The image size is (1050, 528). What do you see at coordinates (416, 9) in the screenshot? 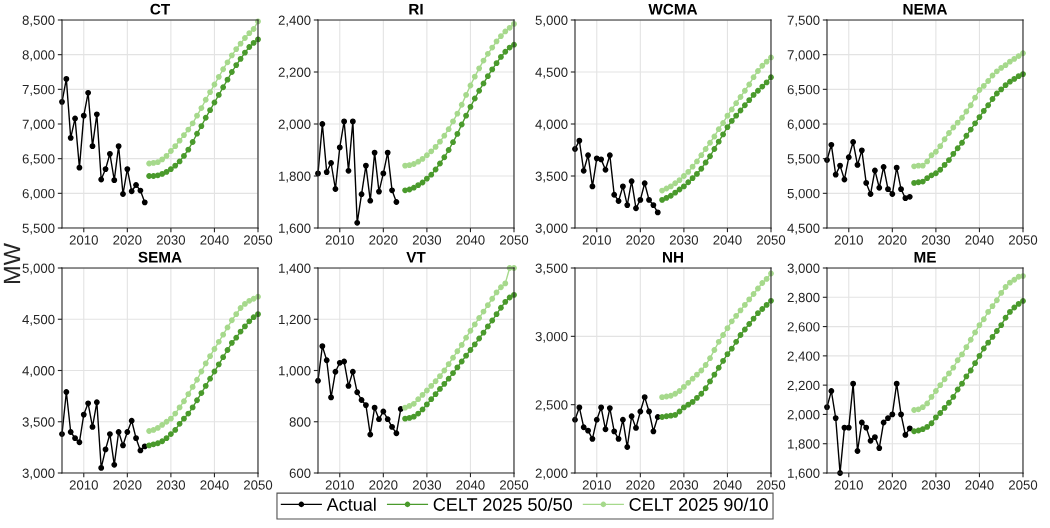
I see `chart-title: RI` at bounding box center [416, 9].